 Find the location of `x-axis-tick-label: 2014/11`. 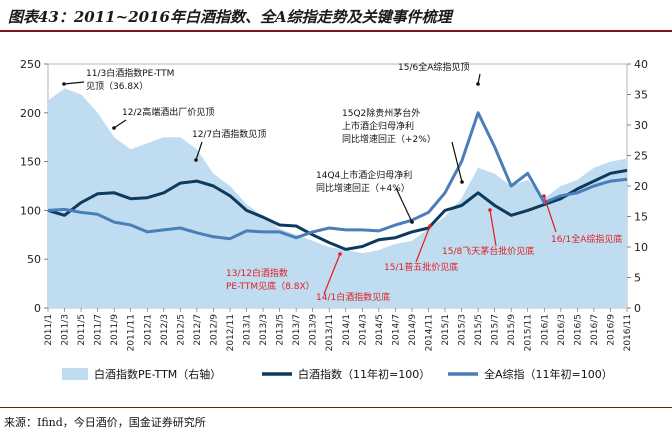

x-axis-tick-label: 2014/11 is located at coordinates (429, 332).